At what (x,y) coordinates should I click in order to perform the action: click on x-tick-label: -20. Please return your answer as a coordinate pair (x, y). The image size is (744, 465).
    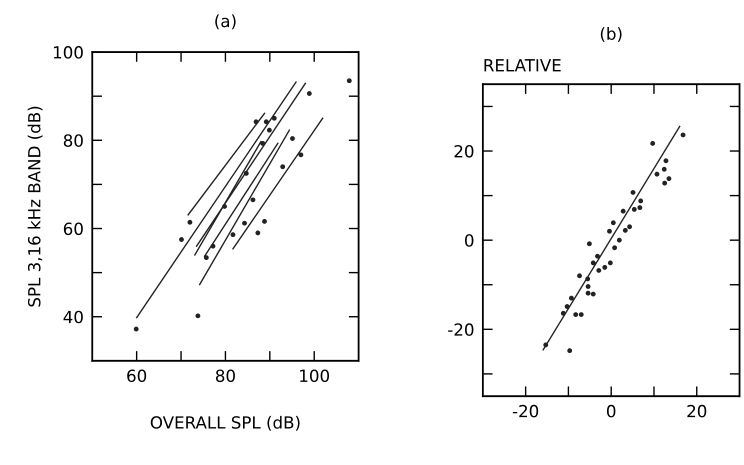
    Looking at the image, I should click on (525, 411).